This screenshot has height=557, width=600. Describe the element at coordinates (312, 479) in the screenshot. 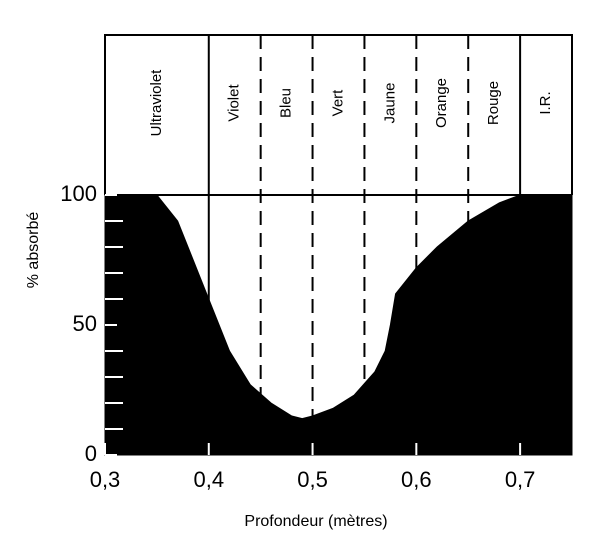

I see `x-tick-label: 0,5` at that location.